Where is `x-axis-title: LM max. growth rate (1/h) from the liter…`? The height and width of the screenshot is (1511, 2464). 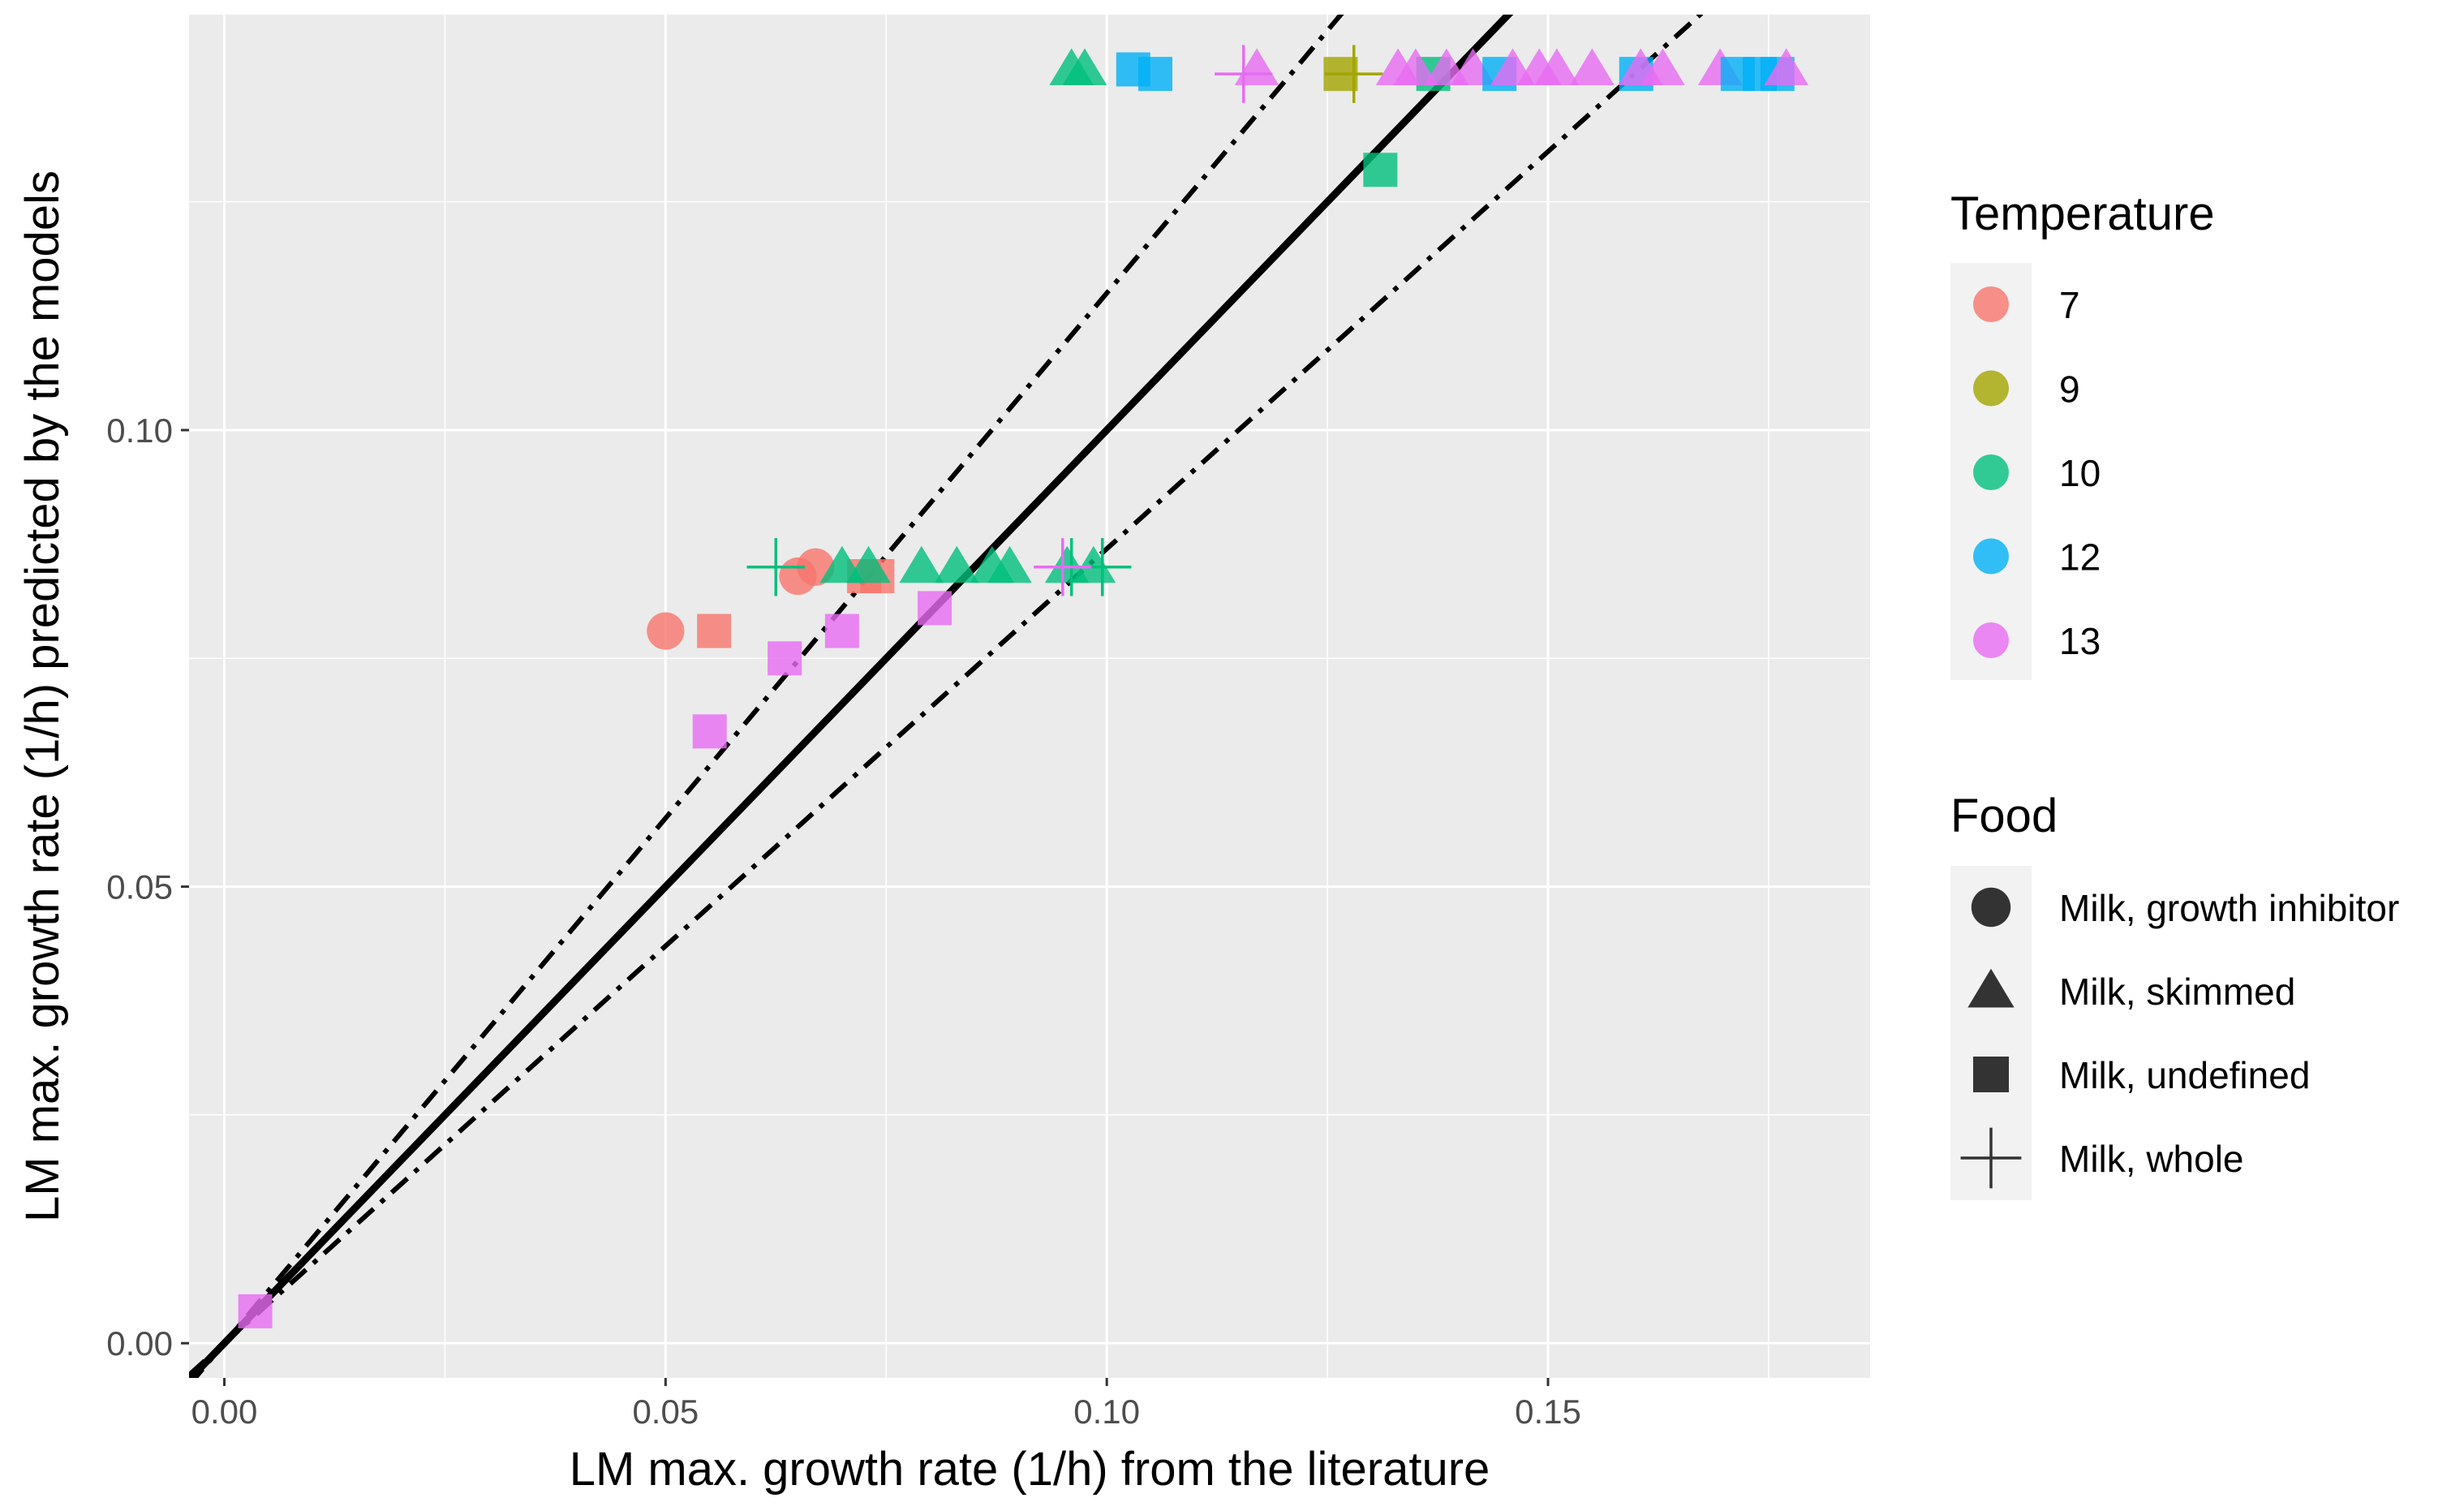
x-axis-title: LM max. growth rate (1/h) from the liter… is located at coordinates (1030, 1469).